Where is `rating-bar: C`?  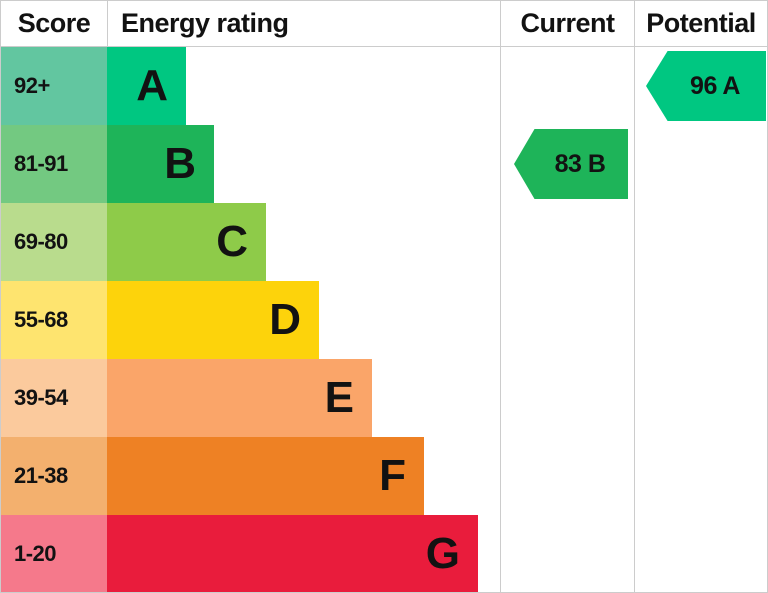 rating-bar: C is located at coordinates (186, 242).